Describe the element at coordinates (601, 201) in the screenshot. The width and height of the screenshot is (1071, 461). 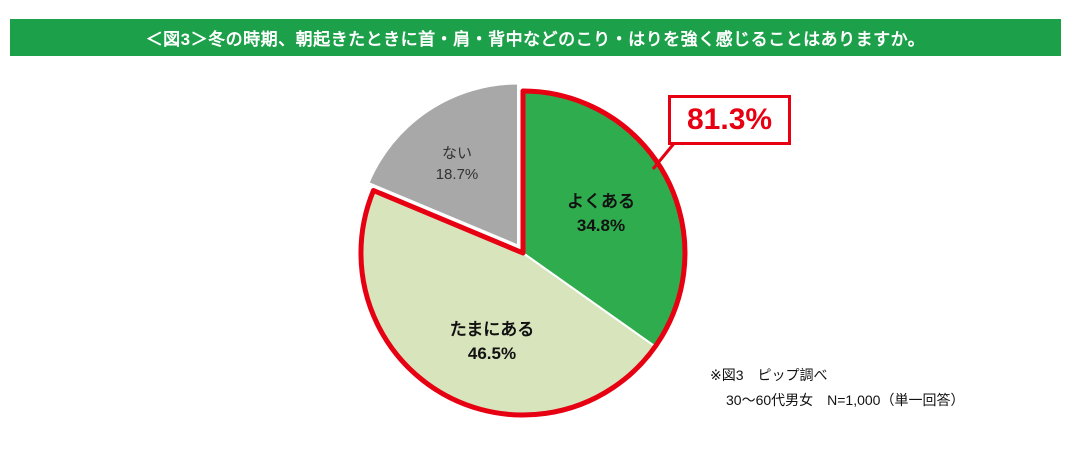
I see `slice-label-text: よくある` at that location.